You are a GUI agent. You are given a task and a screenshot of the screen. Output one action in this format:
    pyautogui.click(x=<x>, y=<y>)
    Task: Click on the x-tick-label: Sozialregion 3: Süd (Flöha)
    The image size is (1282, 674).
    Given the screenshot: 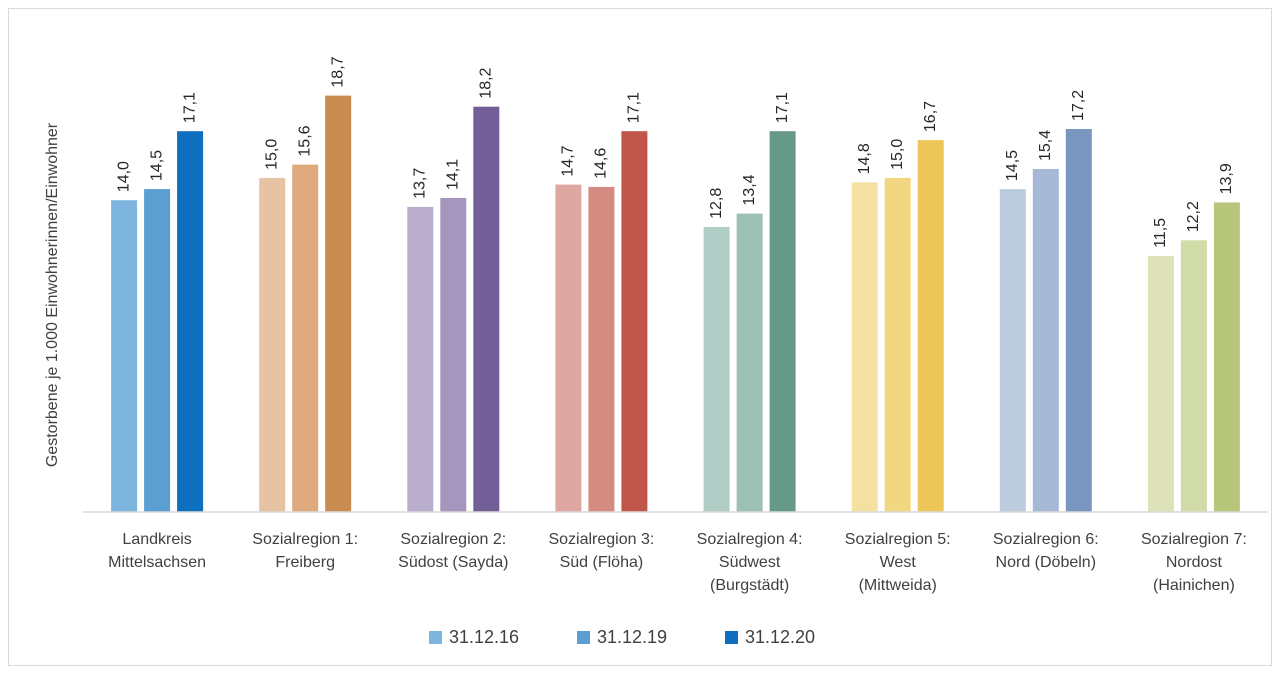 What is the action you would take?
    pyautogui.click(x=601, y=551)
    